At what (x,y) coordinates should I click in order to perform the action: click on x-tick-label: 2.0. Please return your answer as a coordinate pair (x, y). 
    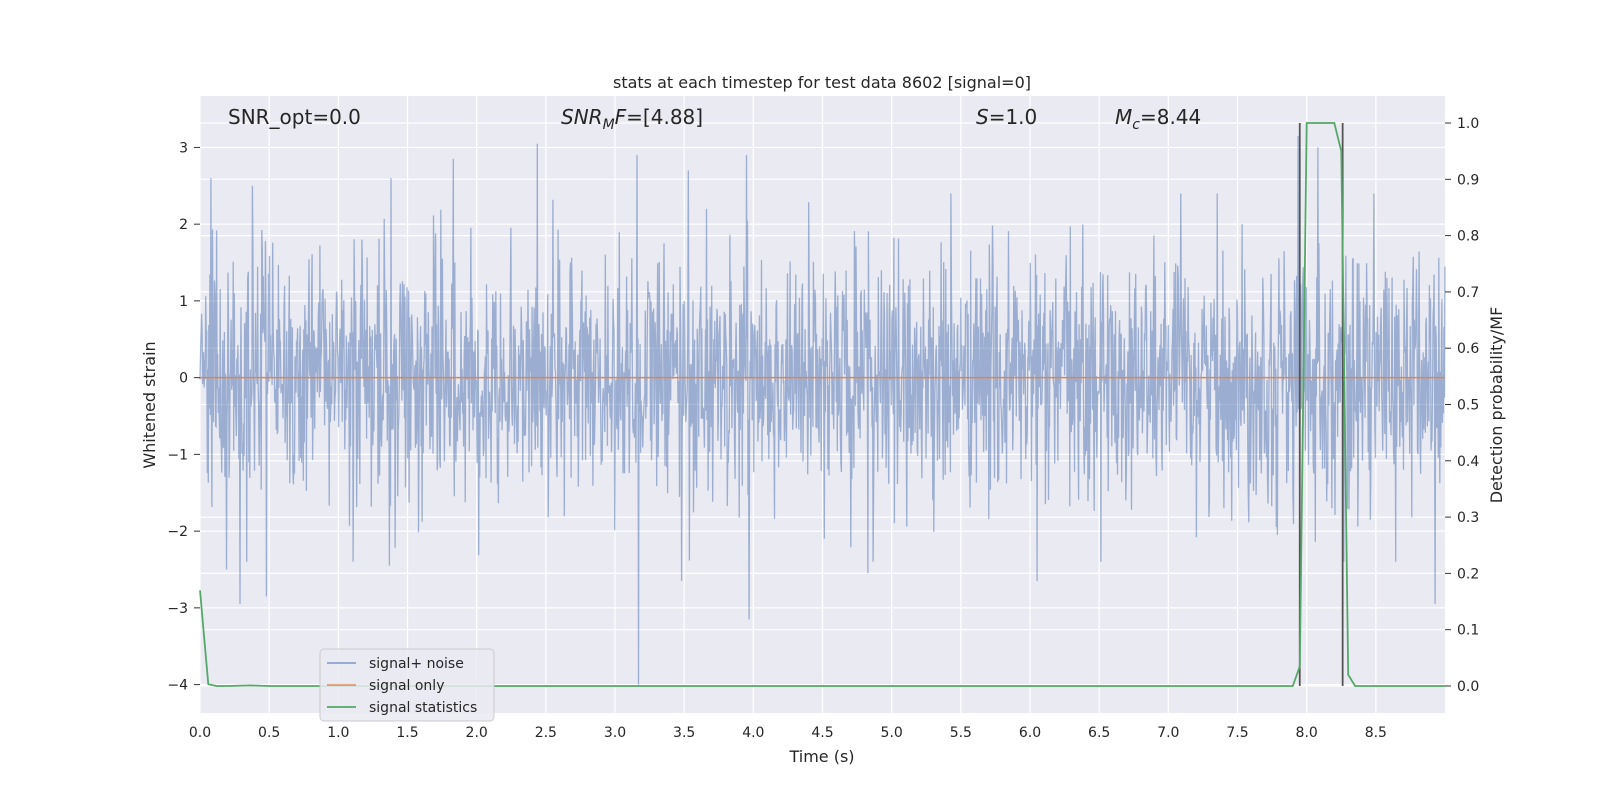
    Looking at the image, I should click on (477, 733).